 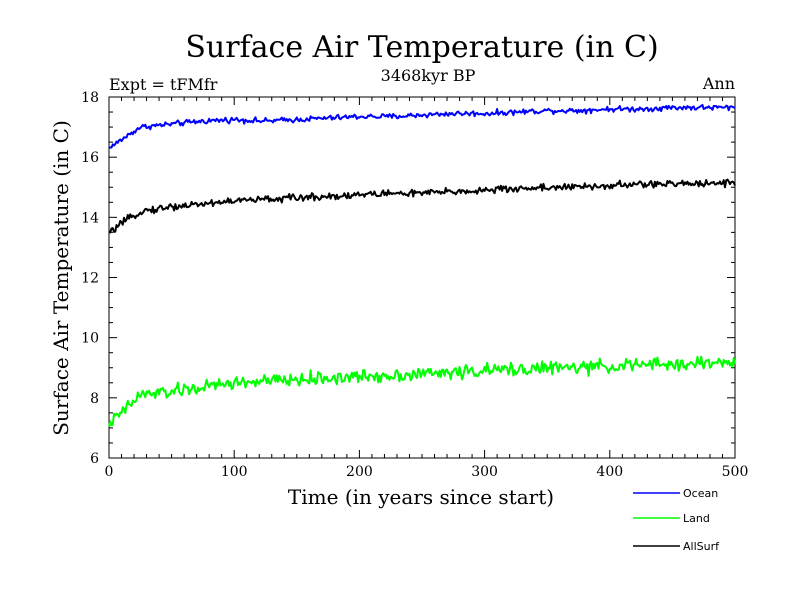 What do you see at coordinates (718, 83) in the screenshot?
I see `season-label: Ann` at bounding box center [718, 83].